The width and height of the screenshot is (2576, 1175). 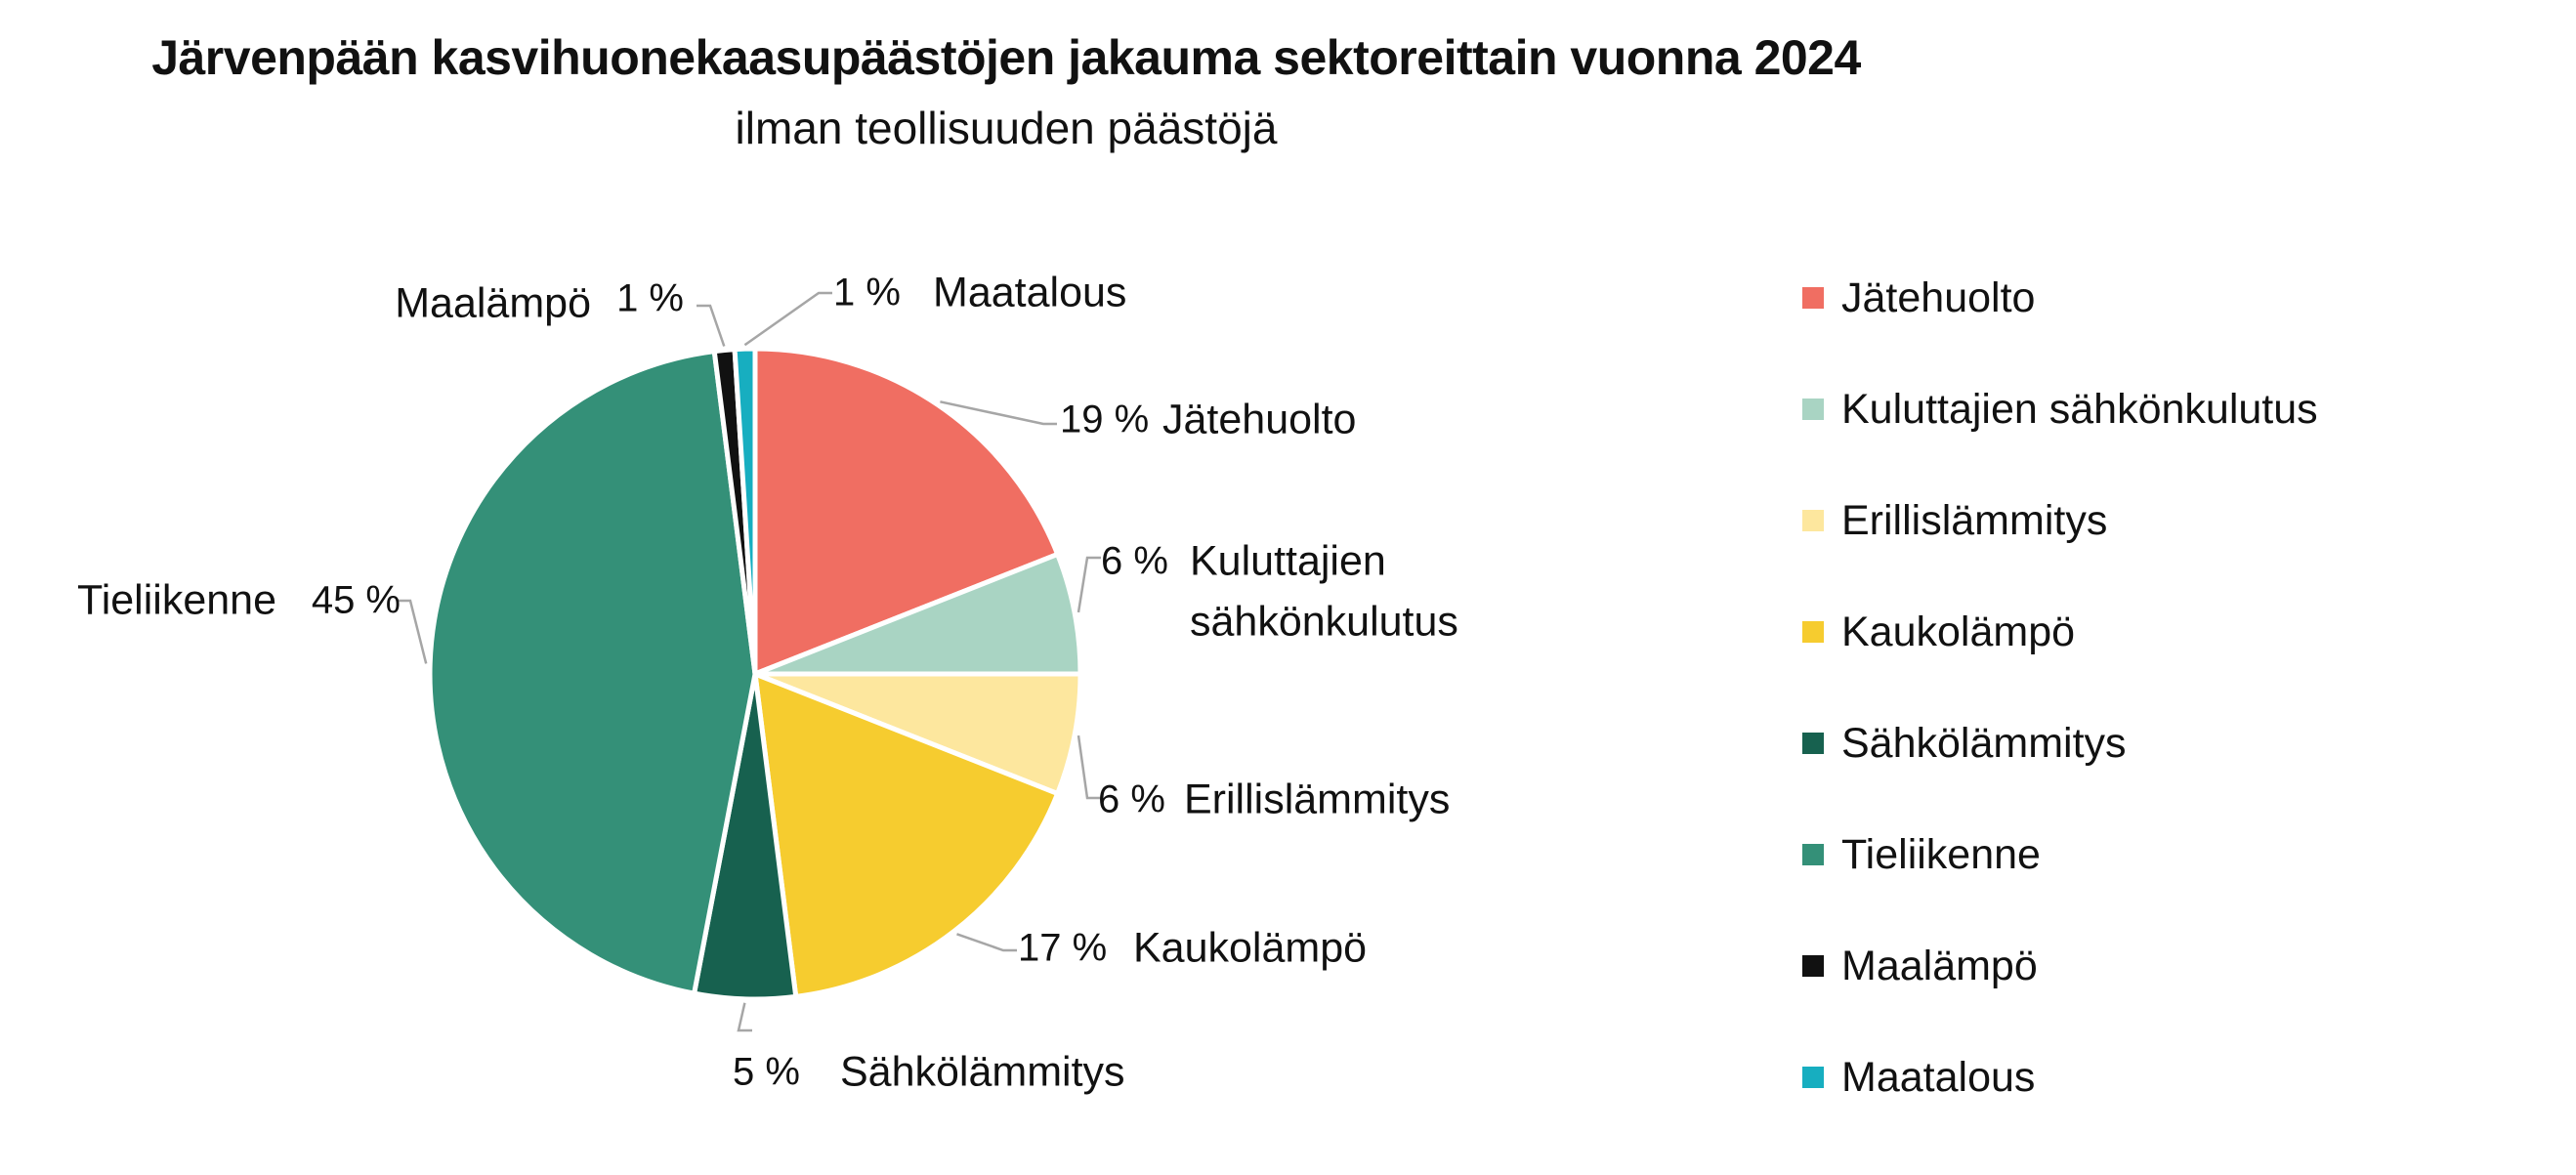 I want to click on legend-label: Sähkölämmitys, so click(x=1984, y=743).